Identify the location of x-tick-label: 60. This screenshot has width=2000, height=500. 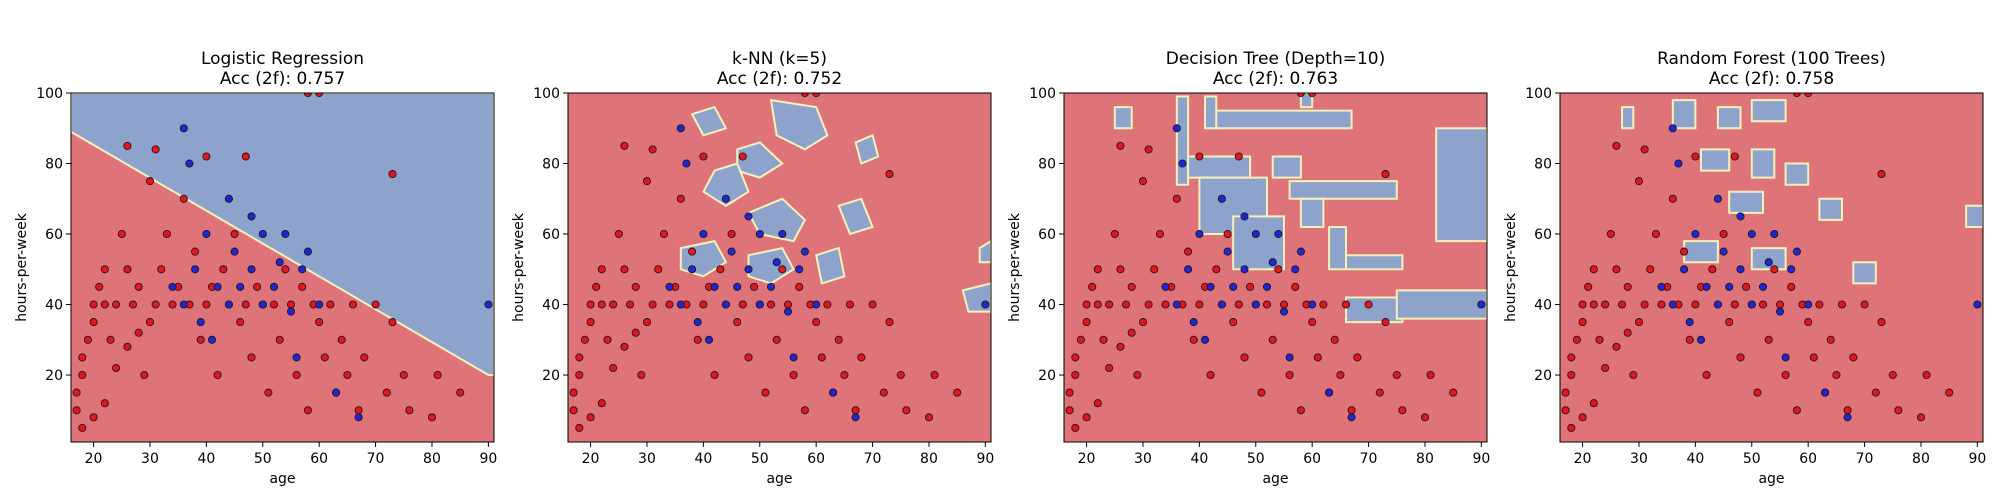
(816, 459).